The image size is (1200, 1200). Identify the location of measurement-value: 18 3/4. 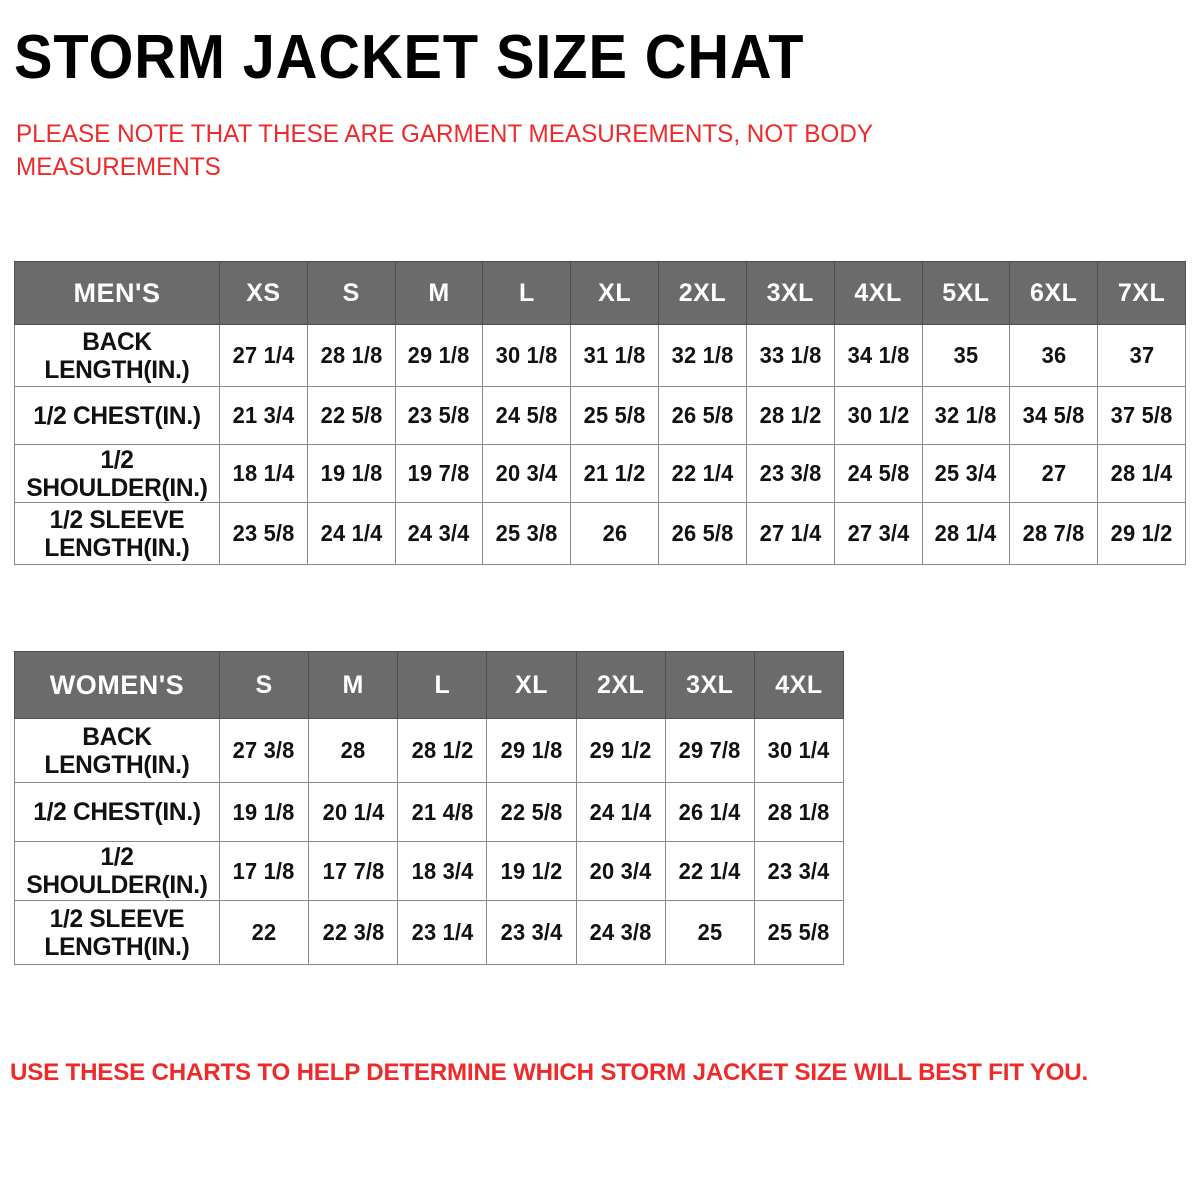
(442, 870).